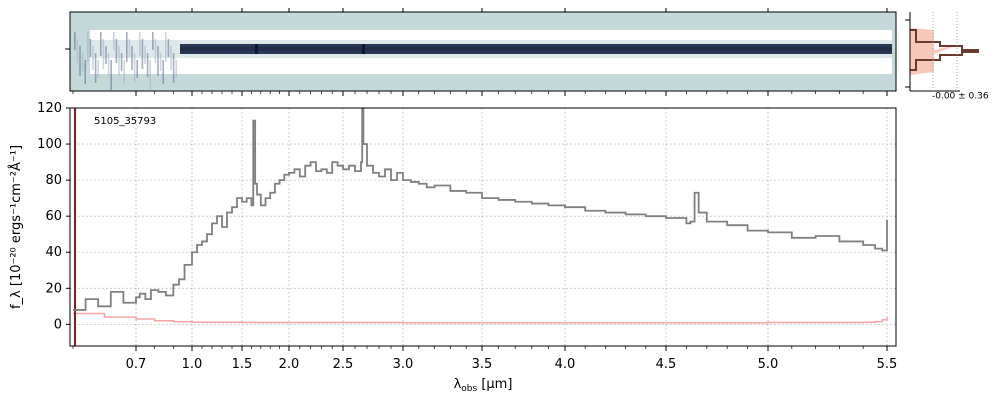 This screenshot has height=400, width=1000. I want to click on x-axis-label-subscript: obs, so click(469, 389).